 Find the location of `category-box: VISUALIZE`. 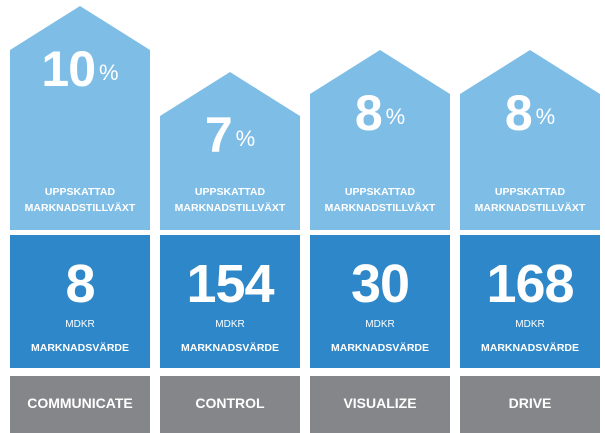

category-box: VISUALIZE is located at coordinates (380, 404).